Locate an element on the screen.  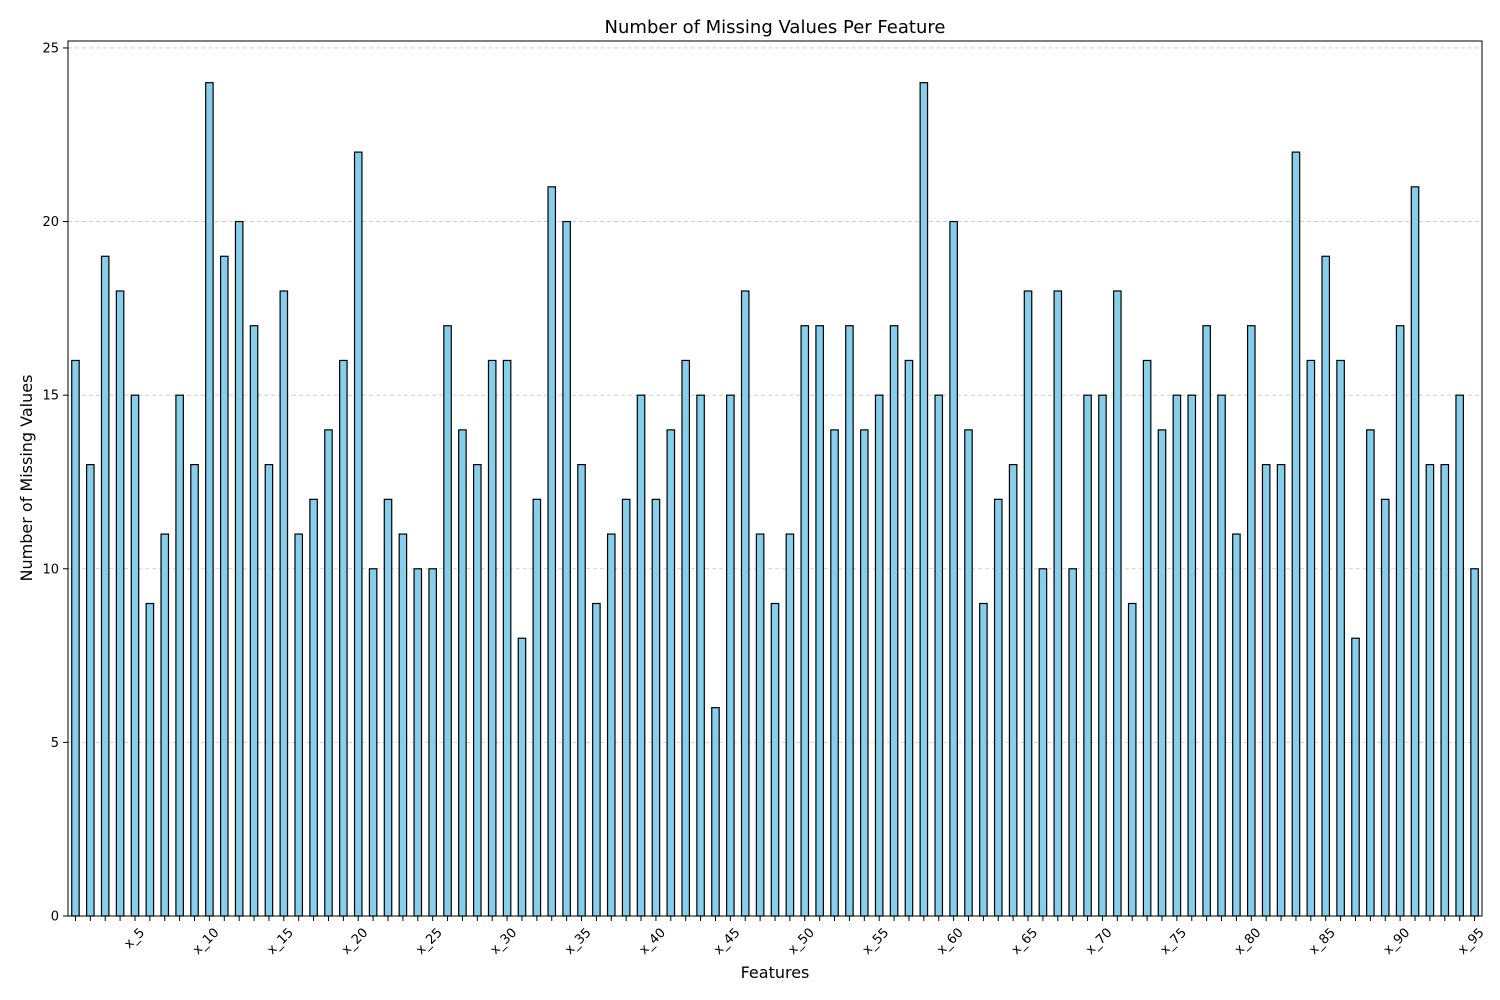
x-tick-label: x_40 is located at coordinates (653, 941).